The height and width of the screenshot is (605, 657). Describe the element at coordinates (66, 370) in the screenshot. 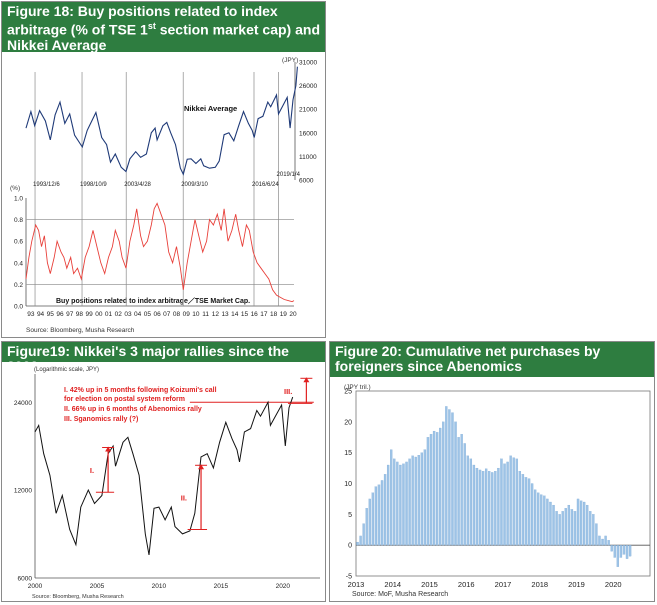

I see `figure-19-unit: (Logarithmic scale, JPY)` at that location.